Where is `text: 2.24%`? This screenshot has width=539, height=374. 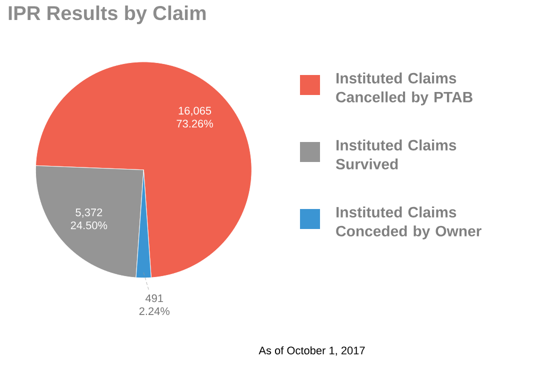 text: 2.24% is located at coordinates (154, 311).